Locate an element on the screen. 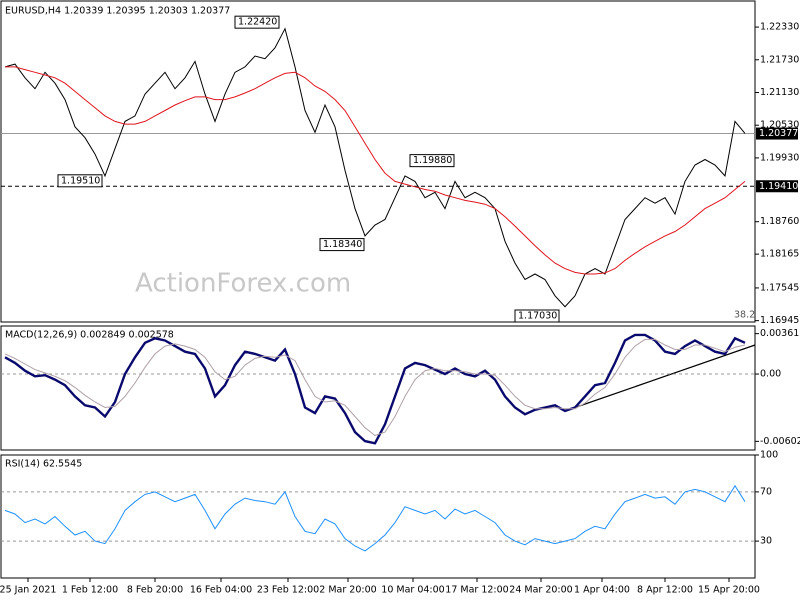  y-tick-label: 30 is located at coordinates (766, 541).